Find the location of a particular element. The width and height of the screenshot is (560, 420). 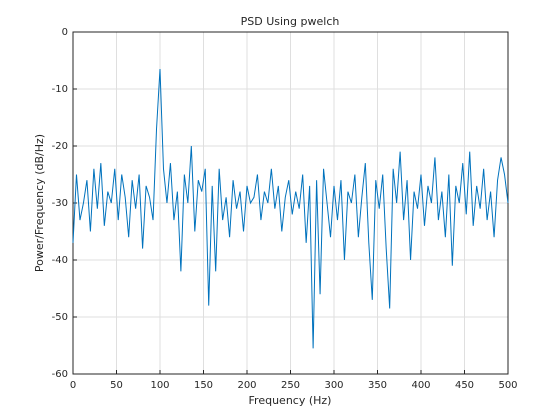

y-axis-label: Power/Frequency (dB/Hz) is located at coordinates (39, 203).